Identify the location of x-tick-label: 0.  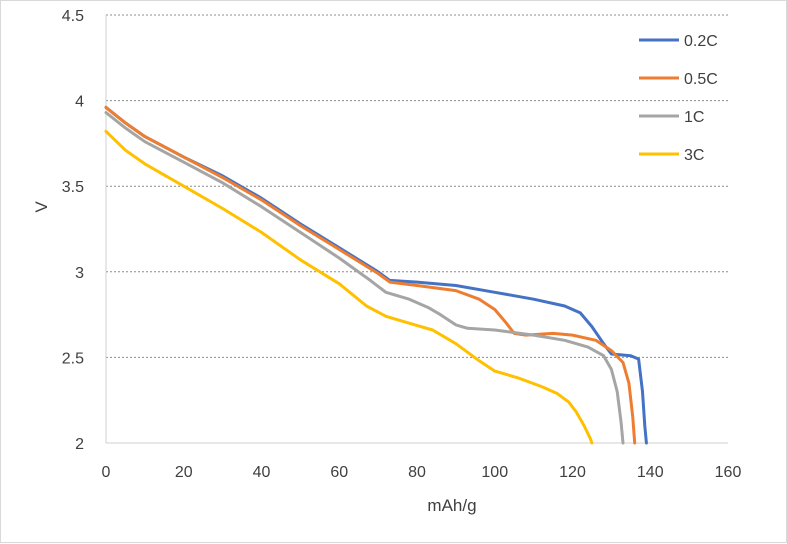
(106, 472).